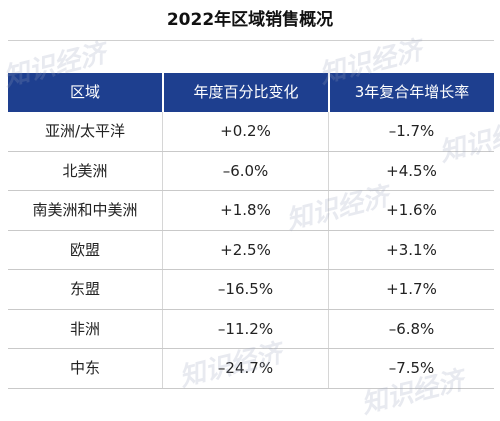  What do you see at coordinates (411, 131) in the screenshot?
I see `cell-cagr: –1.7%` at bounding box center [411, 131].